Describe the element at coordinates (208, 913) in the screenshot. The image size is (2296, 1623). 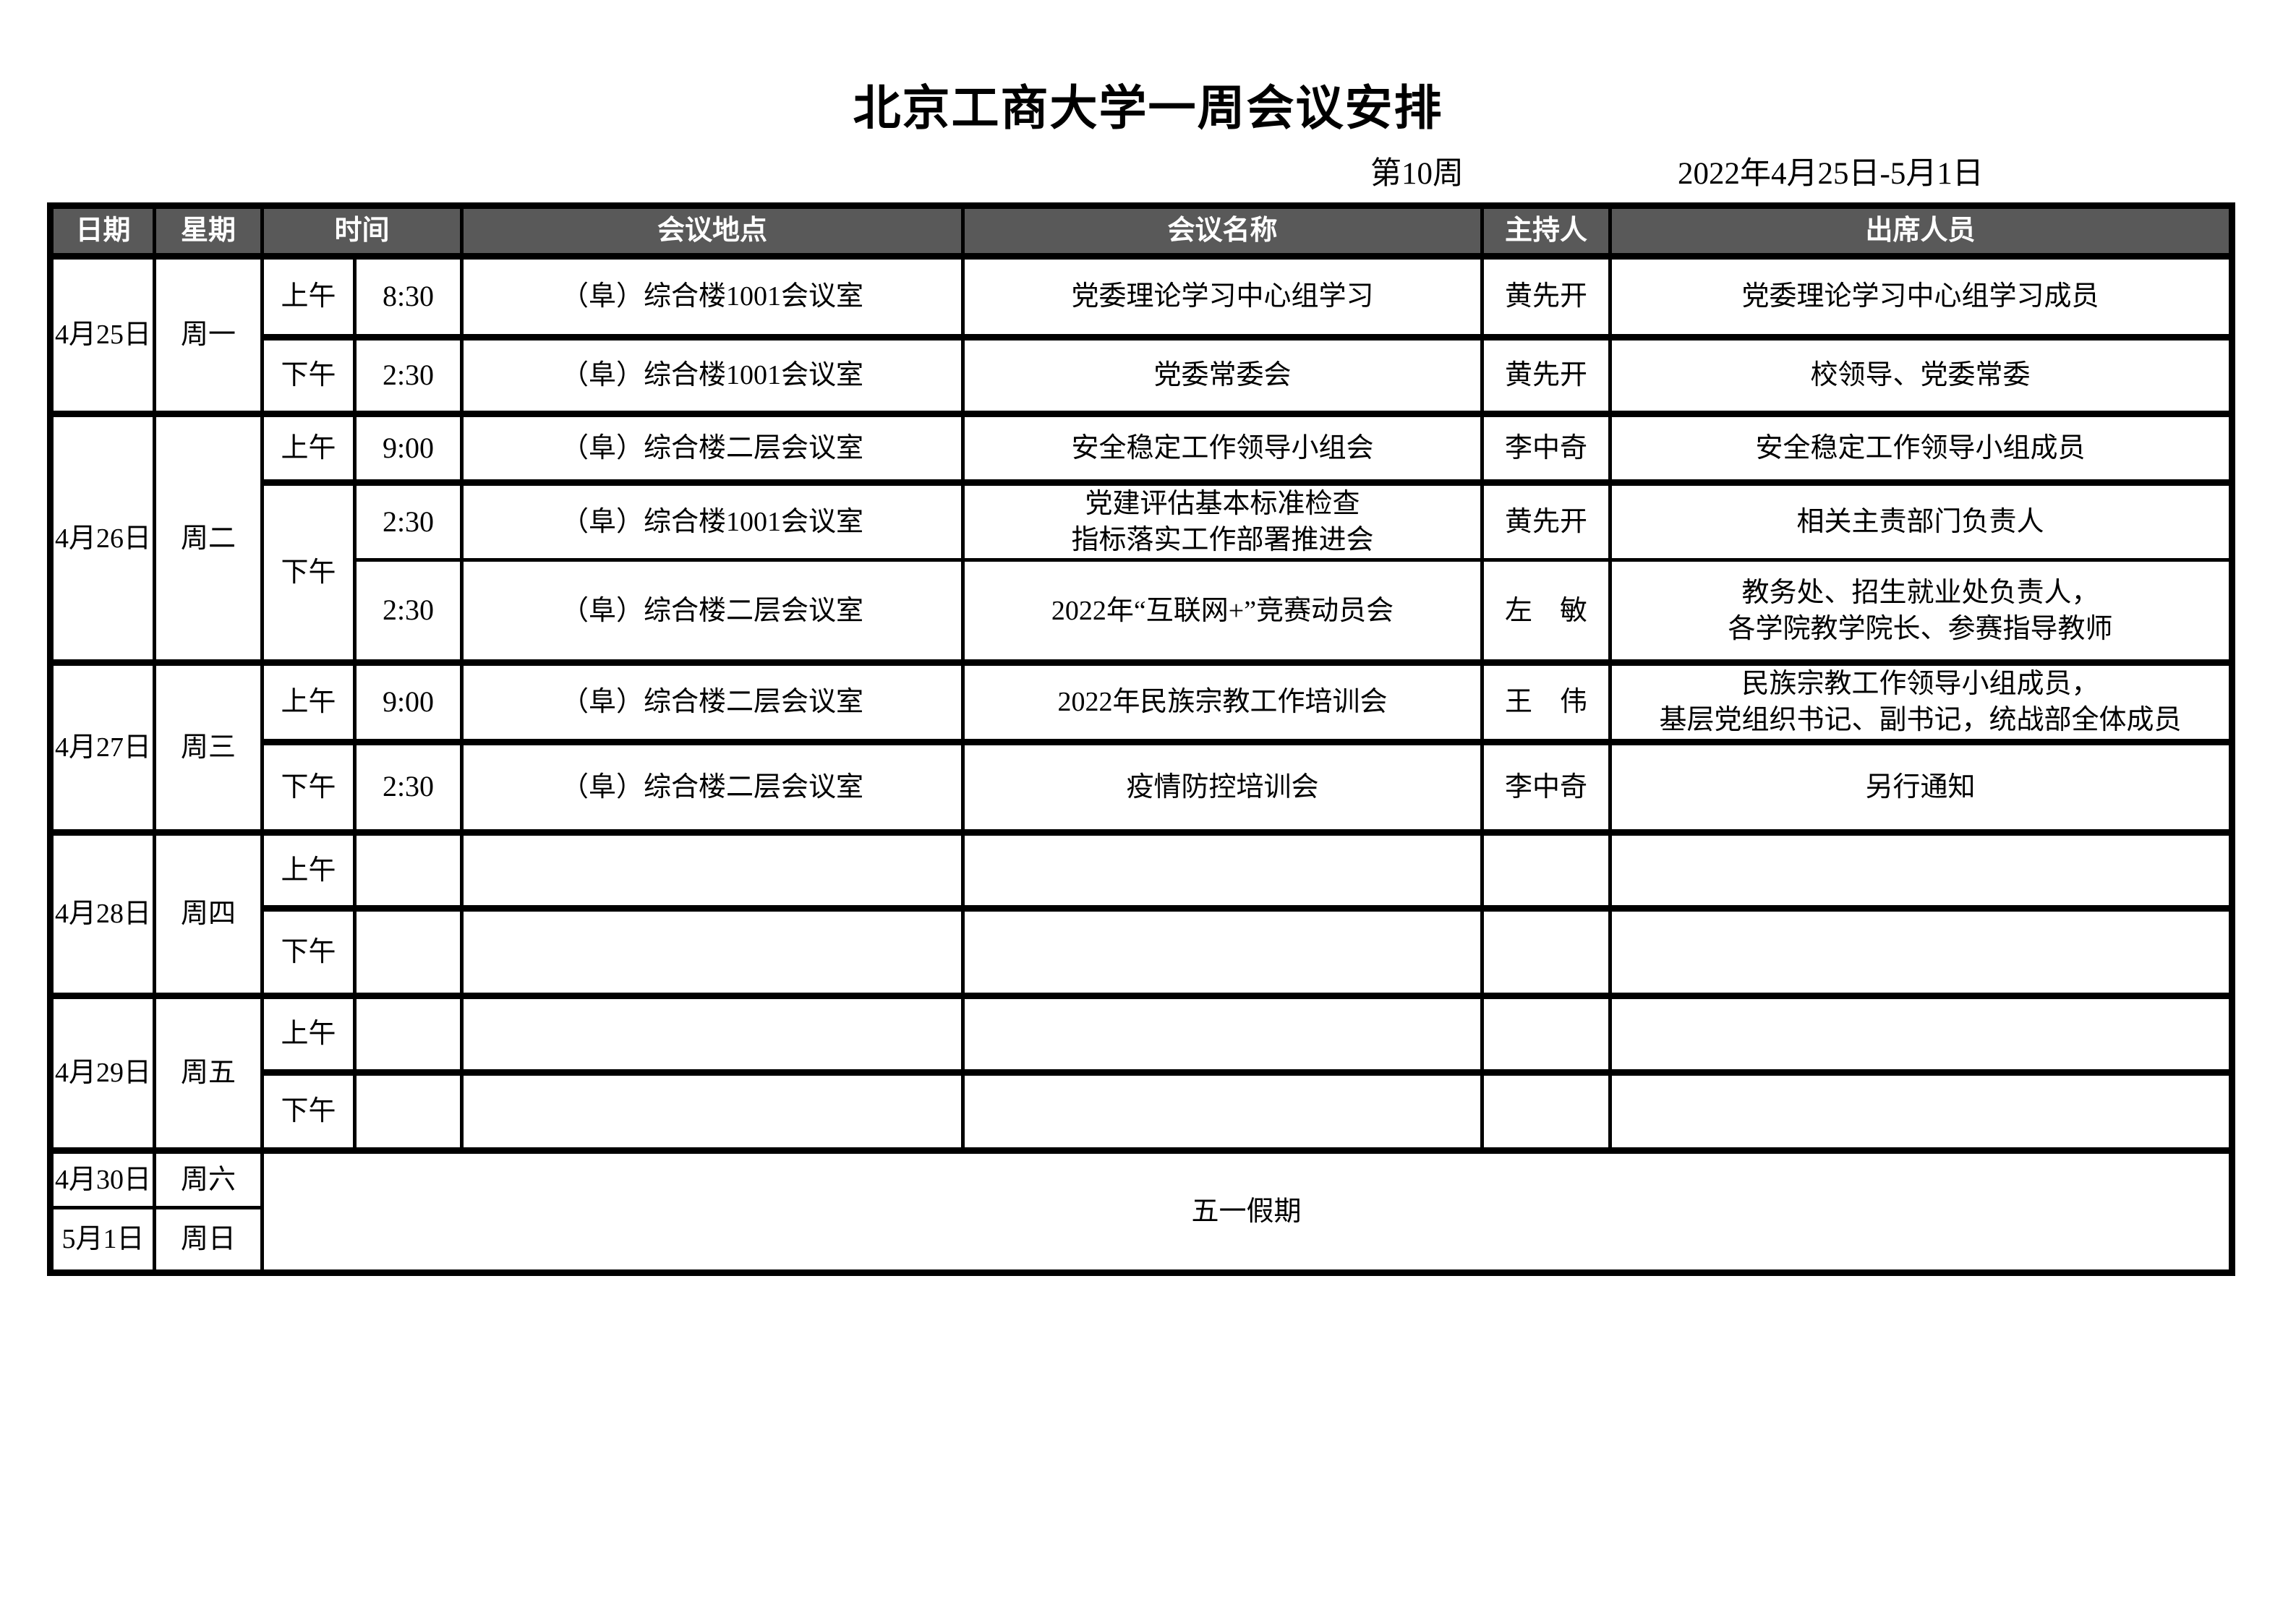
I see `weekday-cell: 周四` at that location.